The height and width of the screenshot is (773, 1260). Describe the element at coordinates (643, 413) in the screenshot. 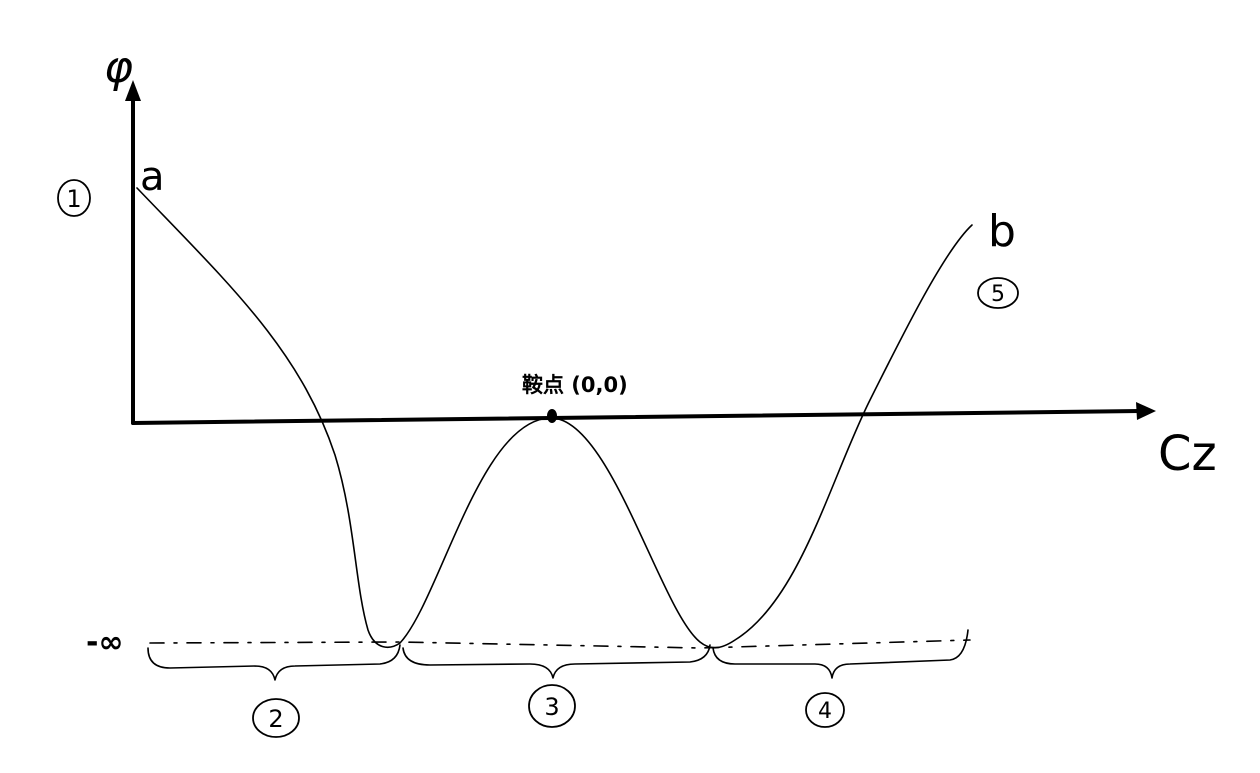

I see `x-axis` at that location.